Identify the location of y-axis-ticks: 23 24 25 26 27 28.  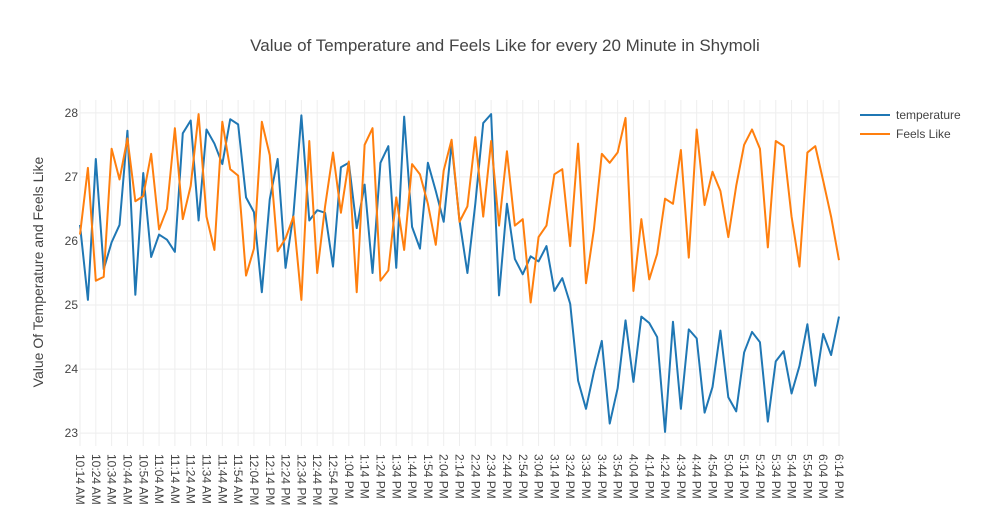
(72, 273).